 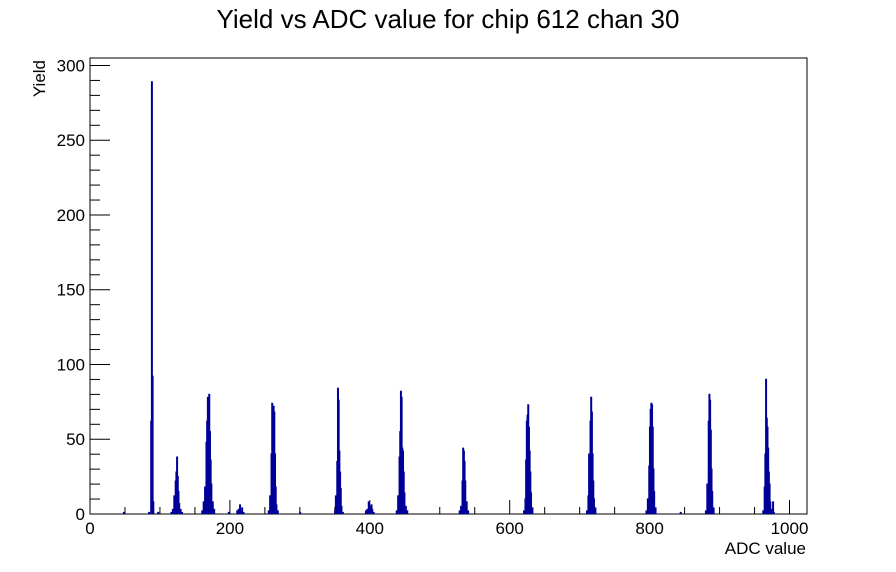 I want to click on x-tick-label: 400, so click(x=370, y=528).